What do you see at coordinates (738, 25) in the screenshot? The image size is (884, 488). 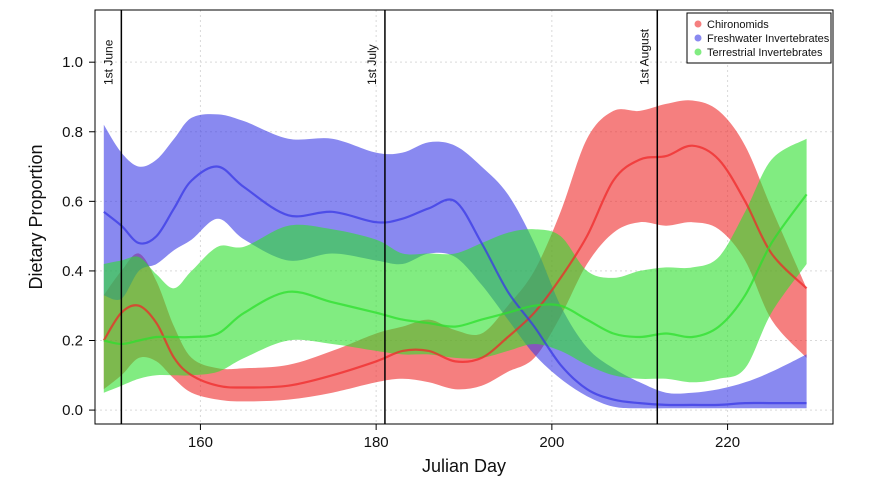 I see `legend-label: Chironomids` at bounding box center [738, 25].